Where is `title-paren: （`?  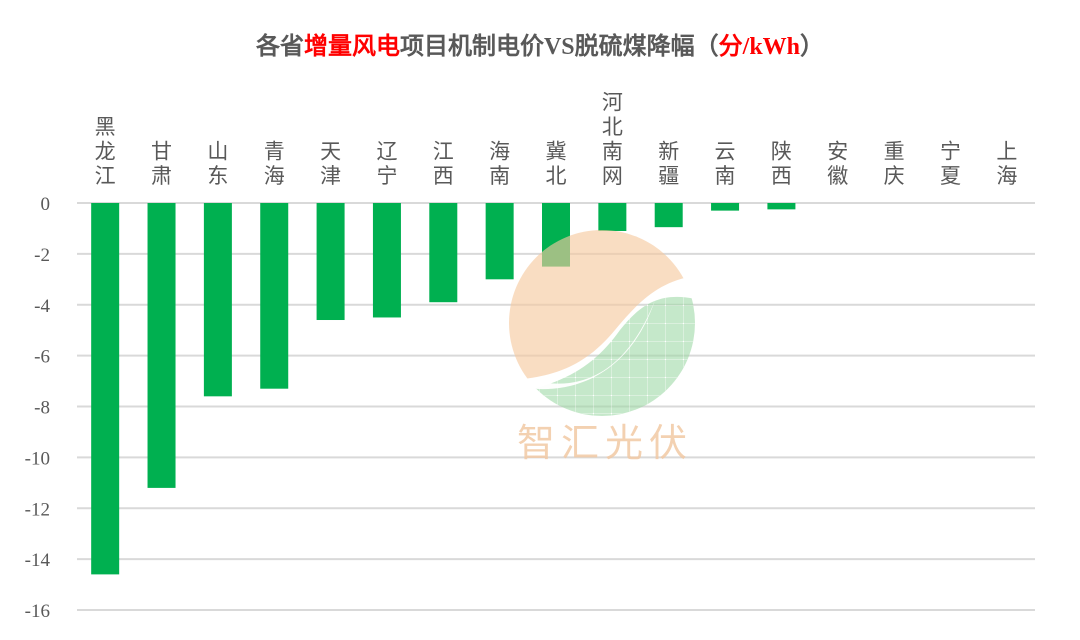
title-paren: （ is located at coordinates (706, 46).